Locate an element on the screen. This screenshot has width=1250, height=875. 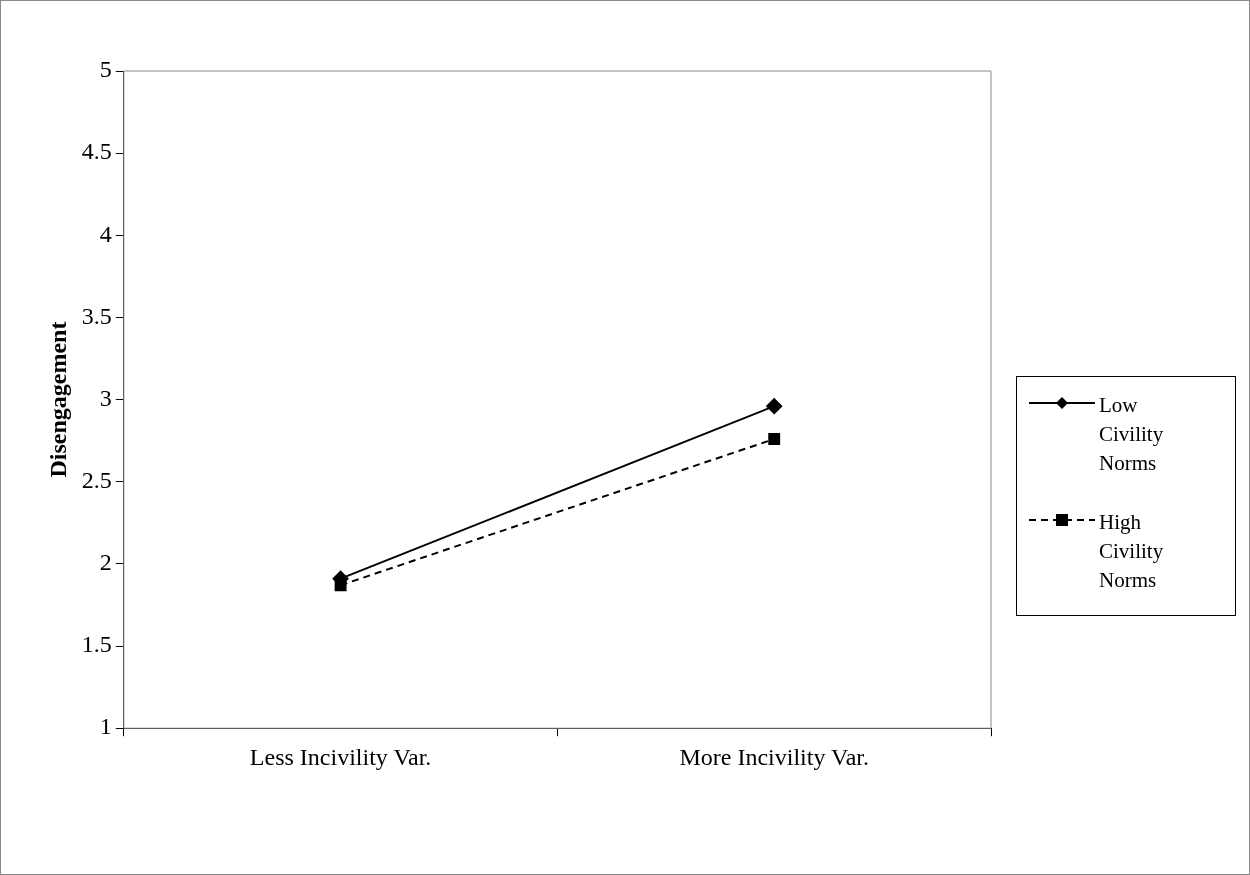
y-tick-label: 4 is located at coordinates (105, 233).